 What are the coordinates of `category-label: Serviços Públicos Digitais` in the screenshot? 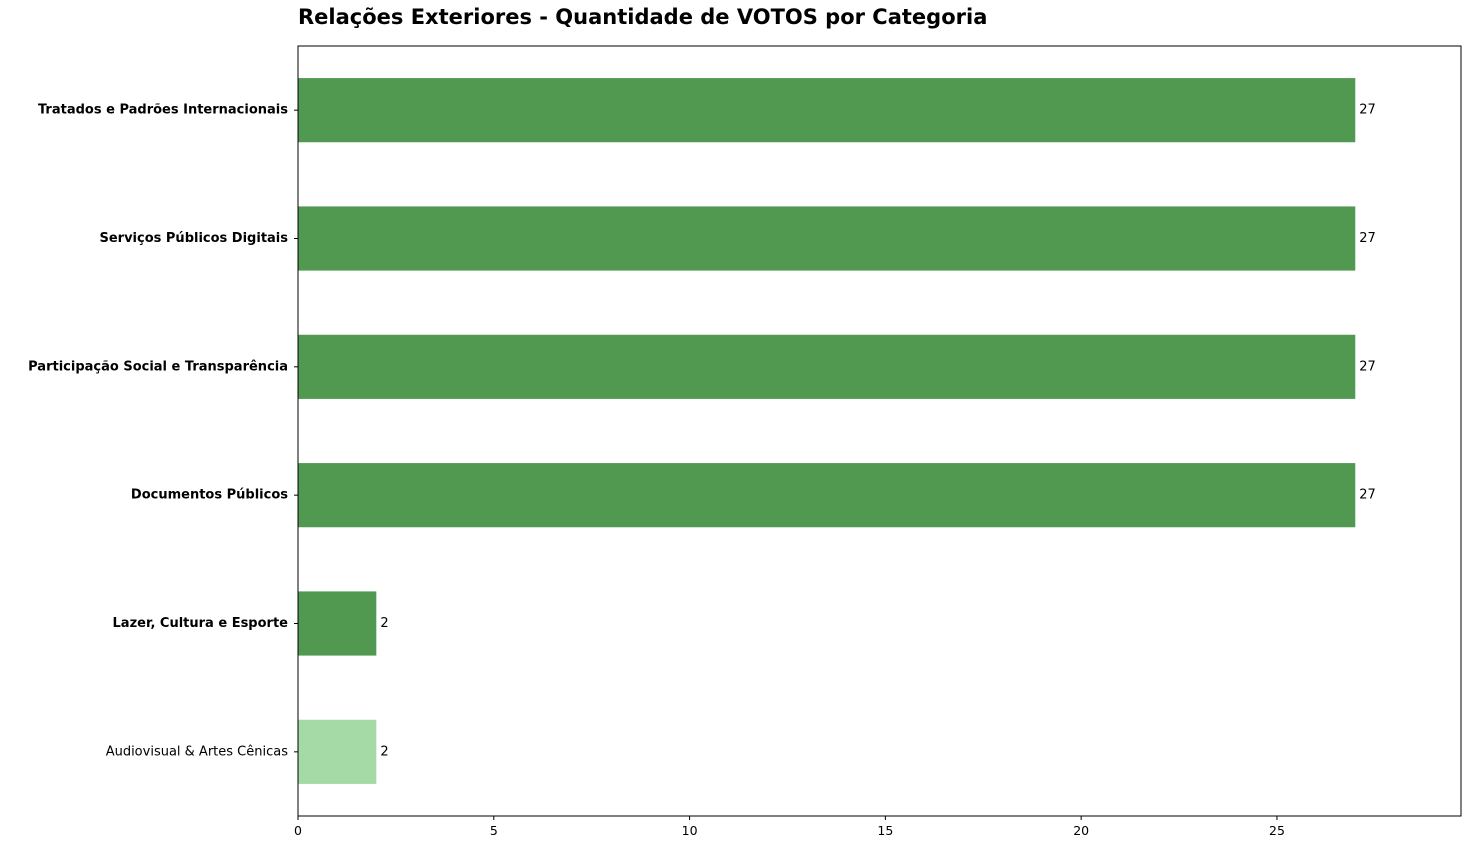 It's located at (193, 238).